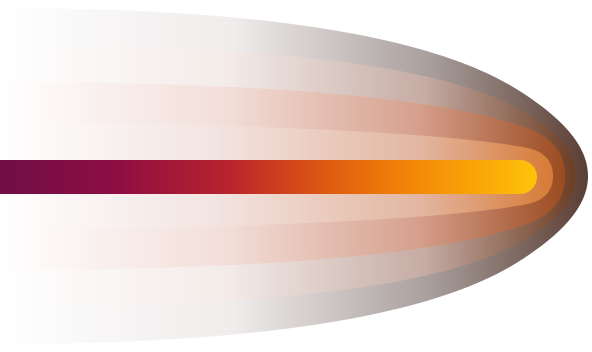 Image resolution: width=592 pixels, height=352 pixels. I want to click on gradient-bar, so click(268, 177).